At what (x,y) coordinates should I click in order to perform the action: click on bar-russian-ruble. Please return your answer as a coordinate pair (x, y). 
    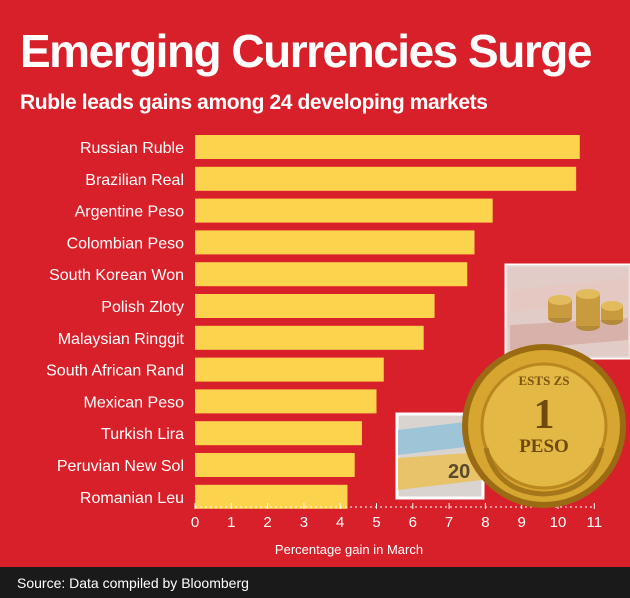
    Looking at the image, I should click on (387, 147).